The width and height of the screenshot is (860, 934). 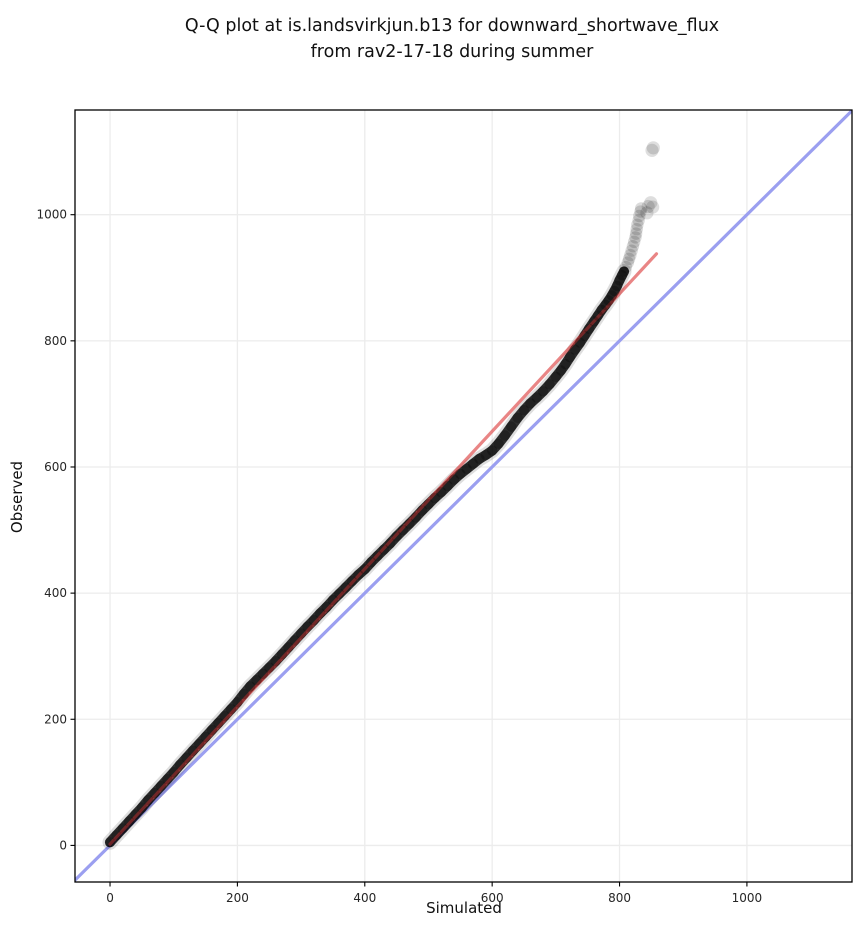 I want to click on x-tick-label: 0, so click(x=110, y=898).